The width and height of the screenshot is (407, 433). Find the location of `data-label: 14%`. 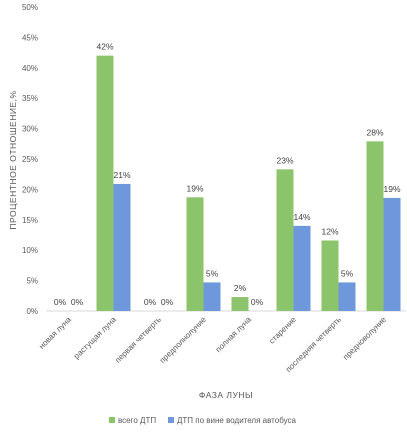

data-label: 14% is located at coordinates (301, 217).